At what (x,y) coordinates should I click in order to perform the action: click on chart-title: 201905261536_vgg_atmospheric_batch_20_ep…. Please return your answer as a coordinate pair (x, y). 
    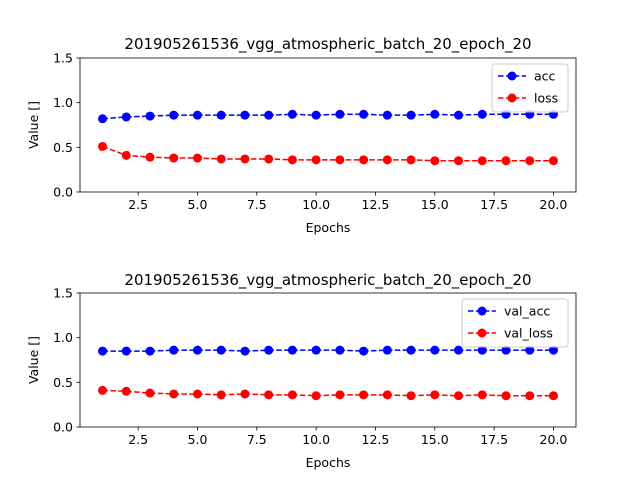
    Looking at the image, I should click on (327, 44).